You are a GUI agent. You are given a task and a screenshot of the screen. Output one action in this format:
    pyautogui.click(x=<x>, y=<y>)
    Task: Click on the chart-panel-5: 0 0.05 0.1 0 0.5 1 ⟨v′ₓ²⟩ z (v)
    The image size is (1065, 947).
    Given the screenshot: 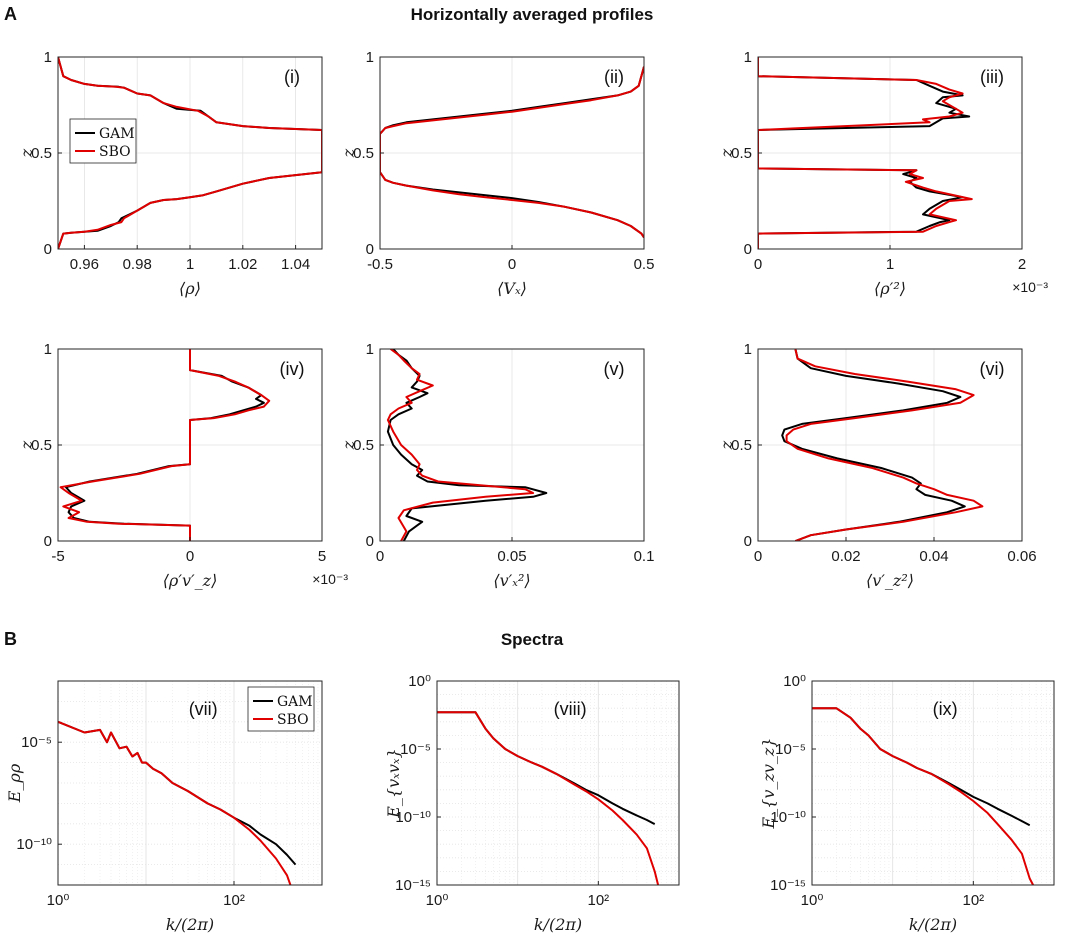 What is the action you would take?
    pyautogui.click(x=496, y=465)
    